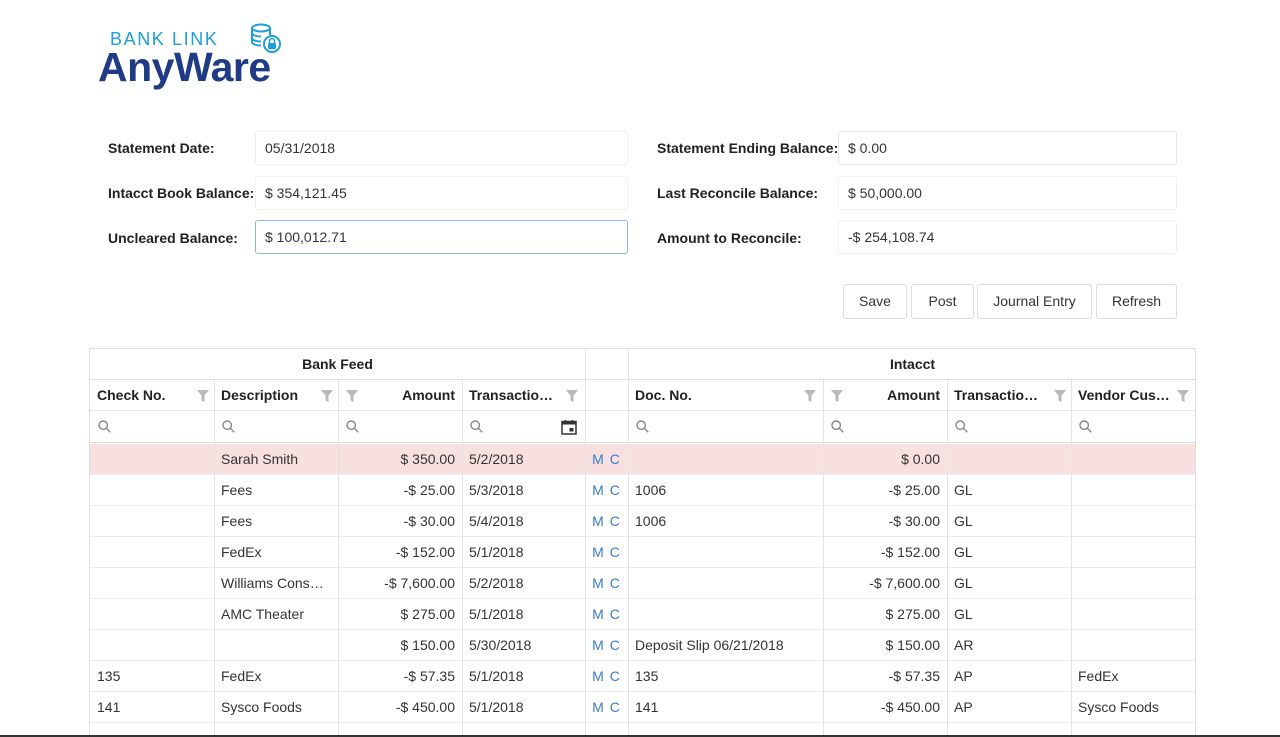 The height and width of the screenshot is (737, 1280). I want to click on cell-intacct-amount: $ 275.00, so click(913, 614).